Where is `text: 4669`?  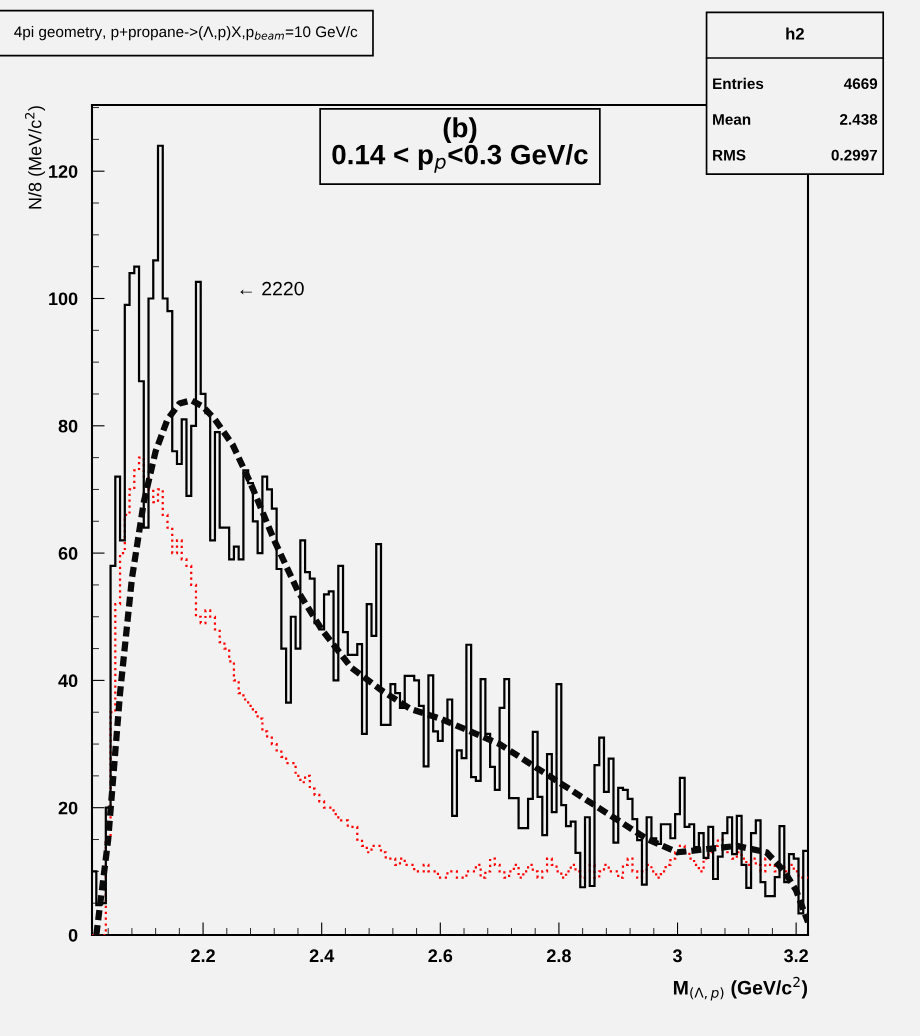 text: 4669 is located at coordinates (860, 84).